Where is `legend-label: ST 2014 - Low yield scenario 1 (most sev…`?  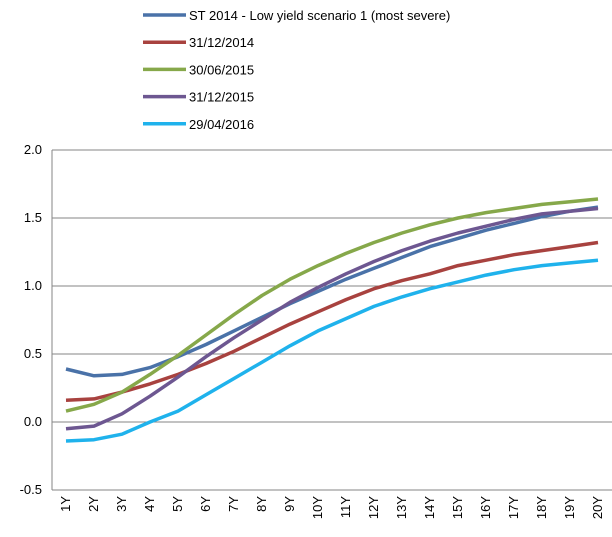
legend-label: ST 2014 - Low yield scenario 1 (most sev… is located at coordinates (319, 15).